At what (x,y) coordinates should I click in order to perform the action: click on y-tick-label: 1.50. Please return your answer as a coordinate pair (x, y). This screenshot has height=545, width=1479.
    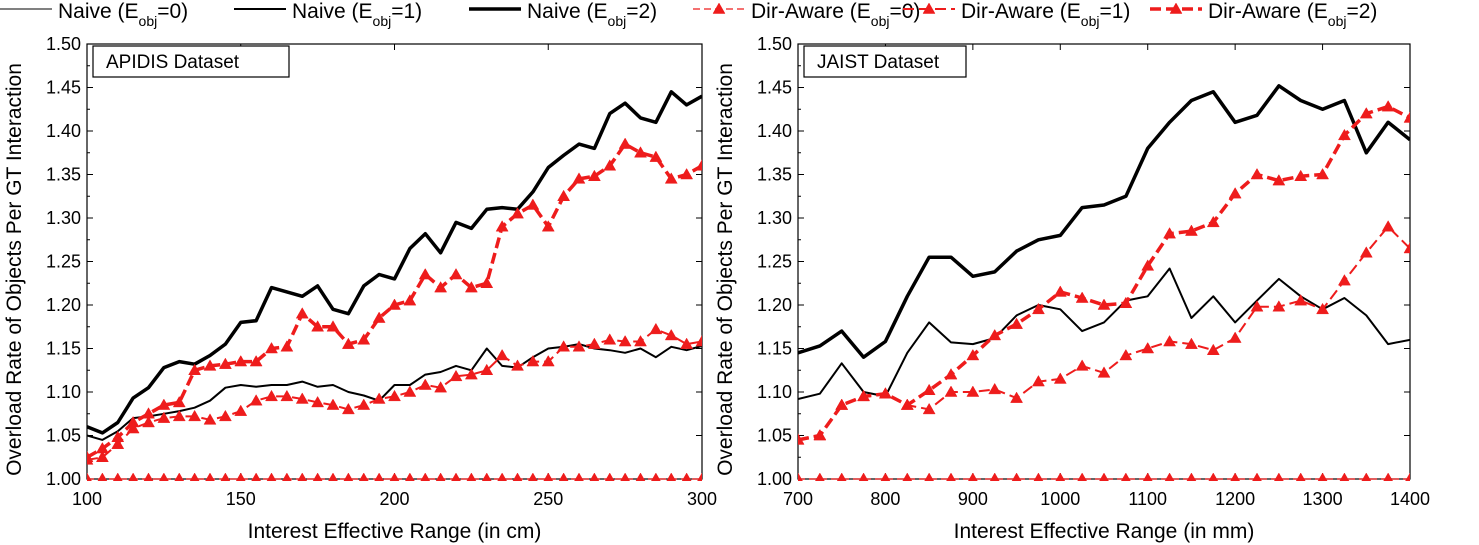
    Looking at the image, I should click on (63, 44).